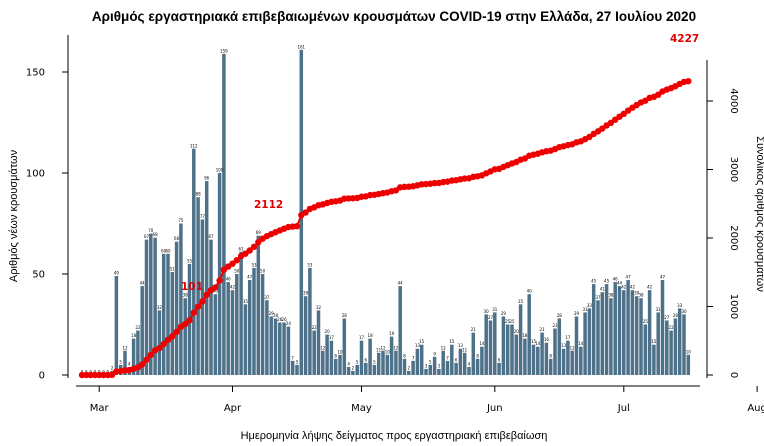 The width and height of the screenshot is (764, 446). I want to click on bar-label-day-27: 88, so click(199, 194).